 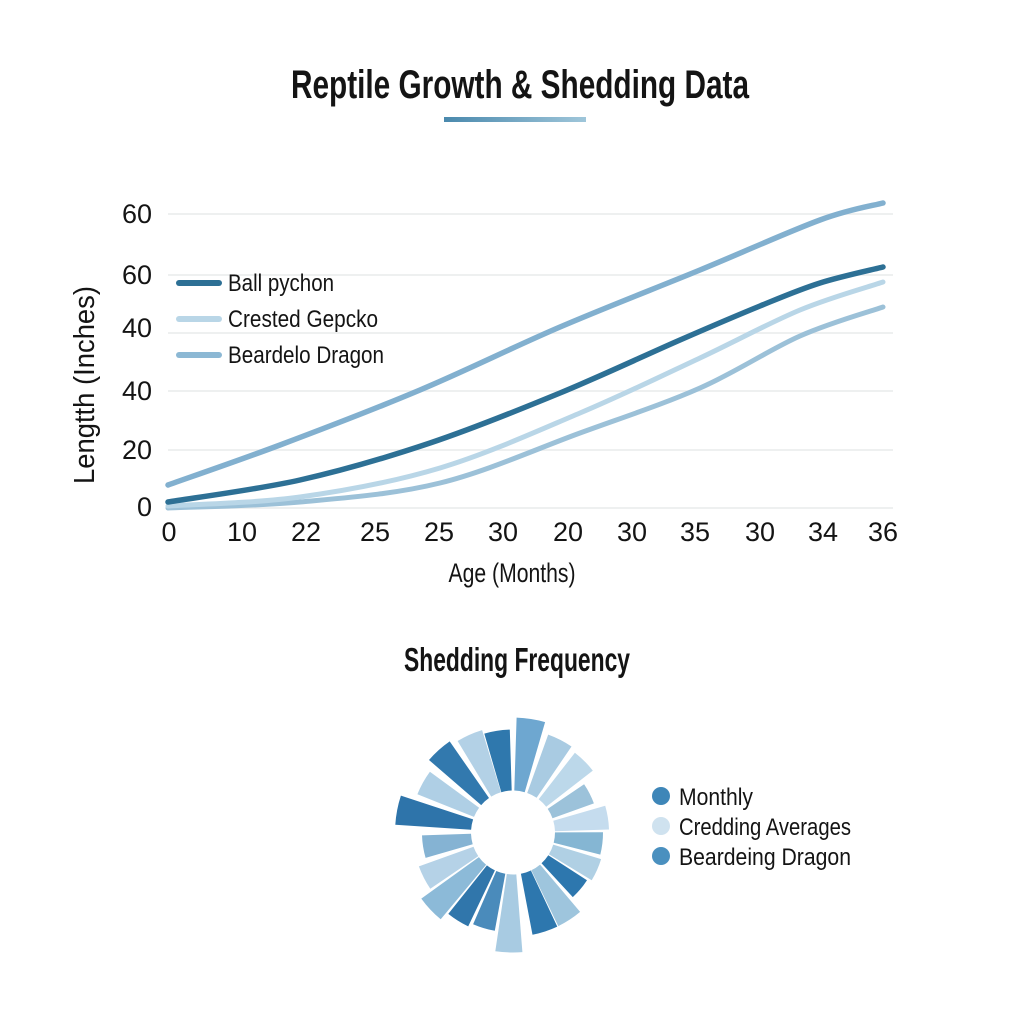 What do you see at coordinates (512, 573) in the screenshot?
I see `svg-text: Age (Months)` at bounding box center [512, 573].